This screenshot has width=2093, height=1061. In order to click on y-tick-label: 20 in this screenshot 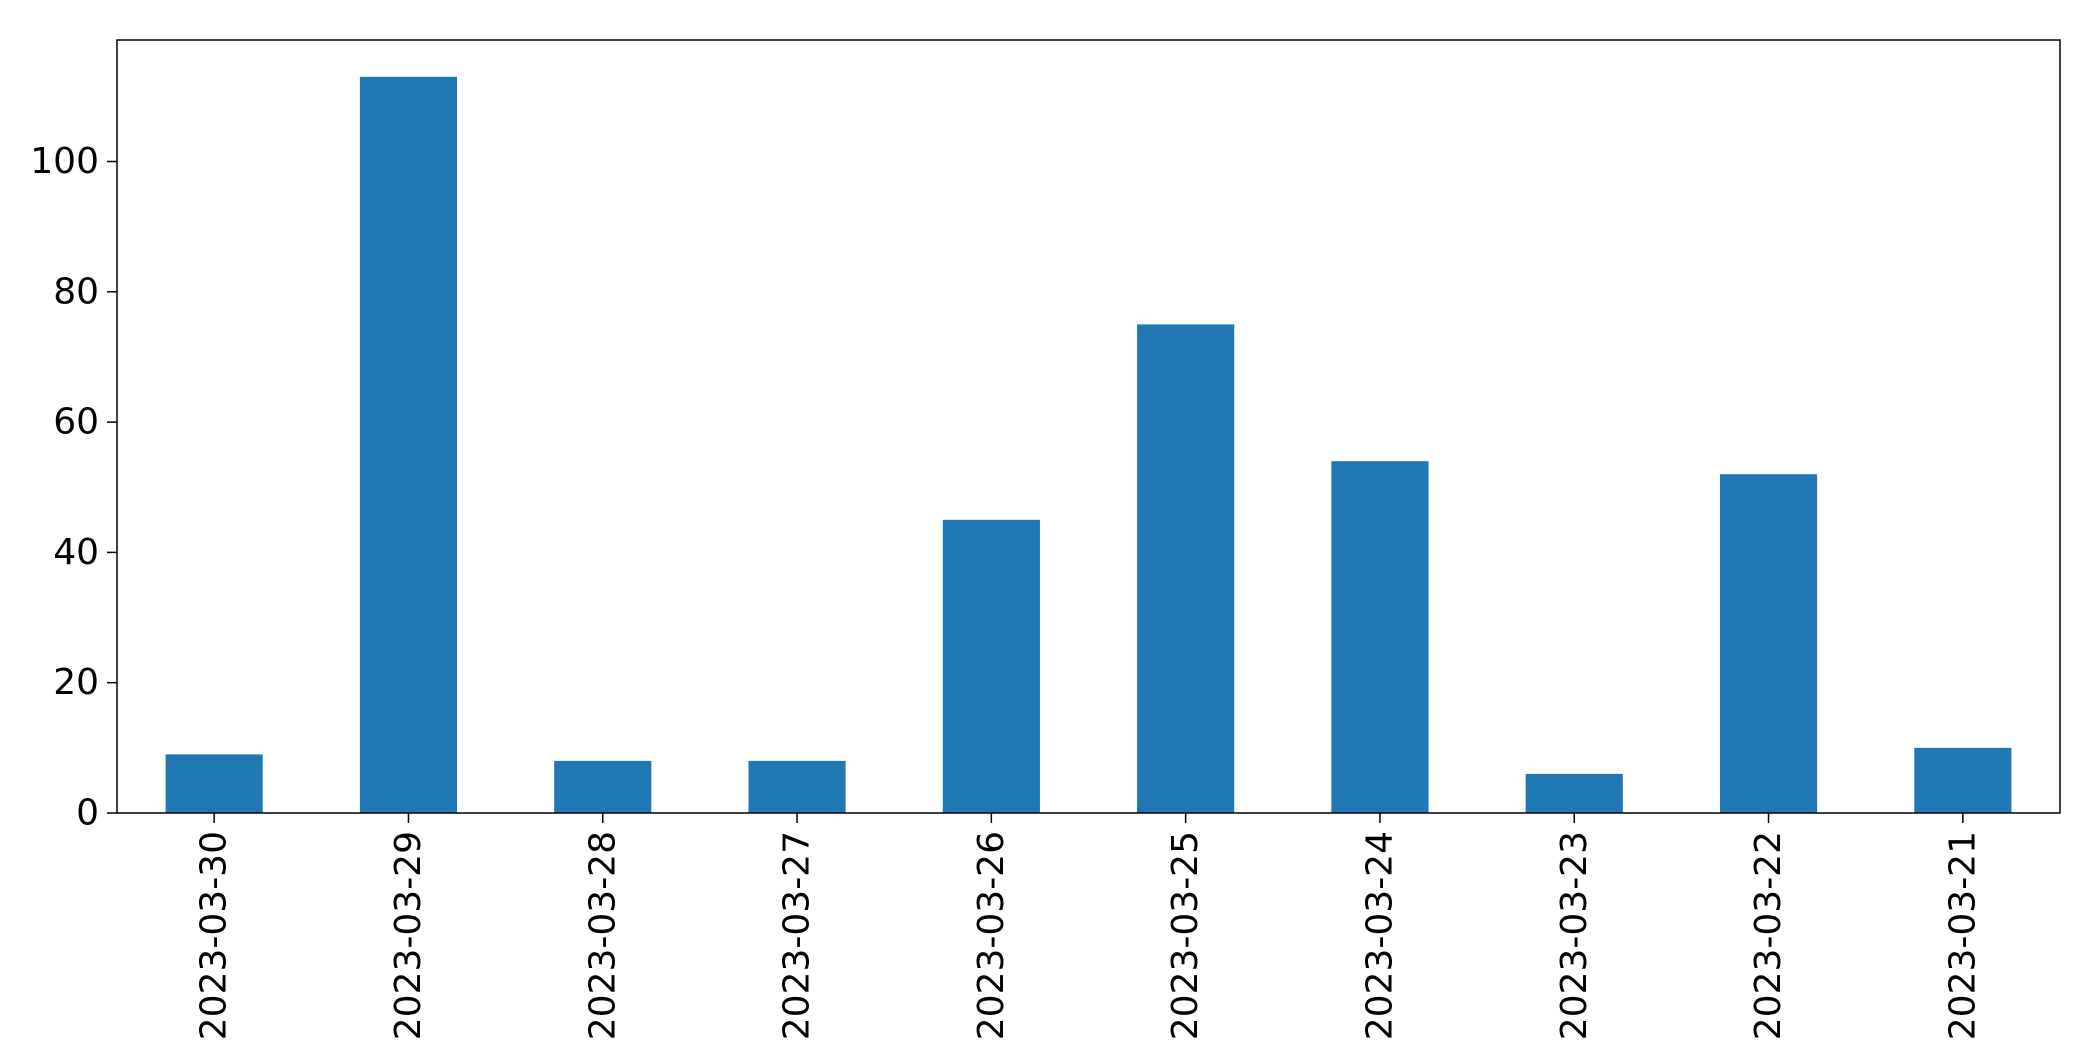, I will do `click(76, 682)`.